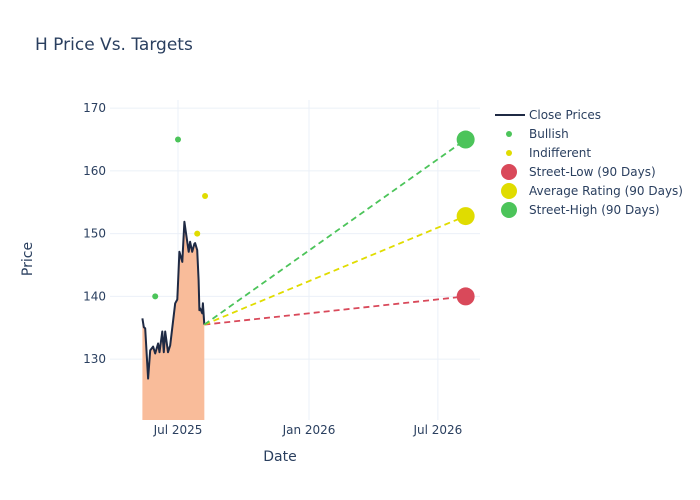 The image size is (700, 500). Describe the element at coordinates (309, 430) in the screenshot. I see `x-tick-label: Jan 2026` at that location.